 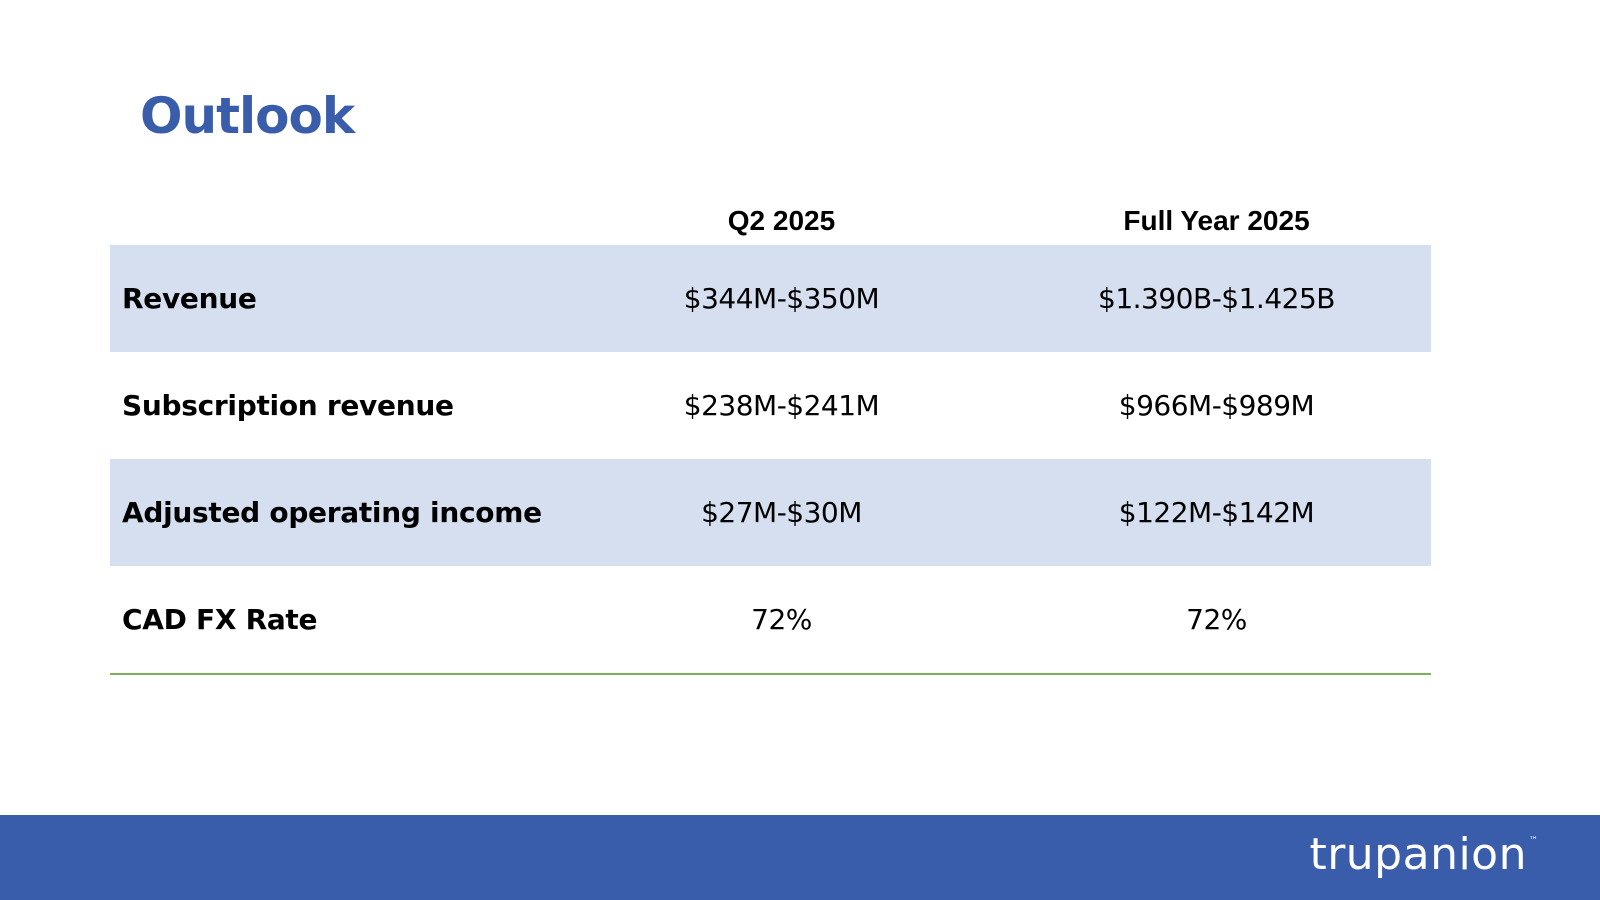 What do you see at coordinates (332, 512) in the screenshot?
I see `row-label-adjusted-operating-income: Adjusted operating income` at bounding box center [332, 512].